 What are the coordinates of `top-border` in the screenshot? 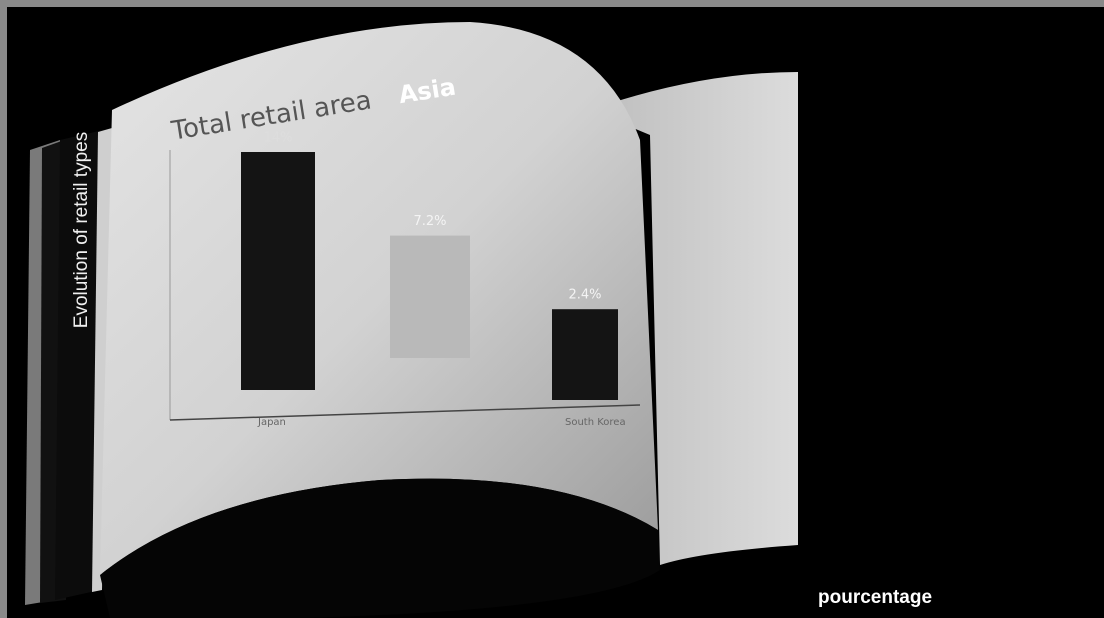 It's located at (552, 3).